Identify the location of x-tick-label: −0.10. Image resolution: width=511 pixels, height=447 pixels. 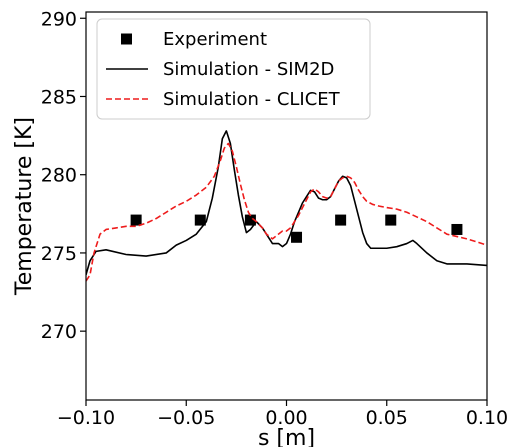
(86, 418).